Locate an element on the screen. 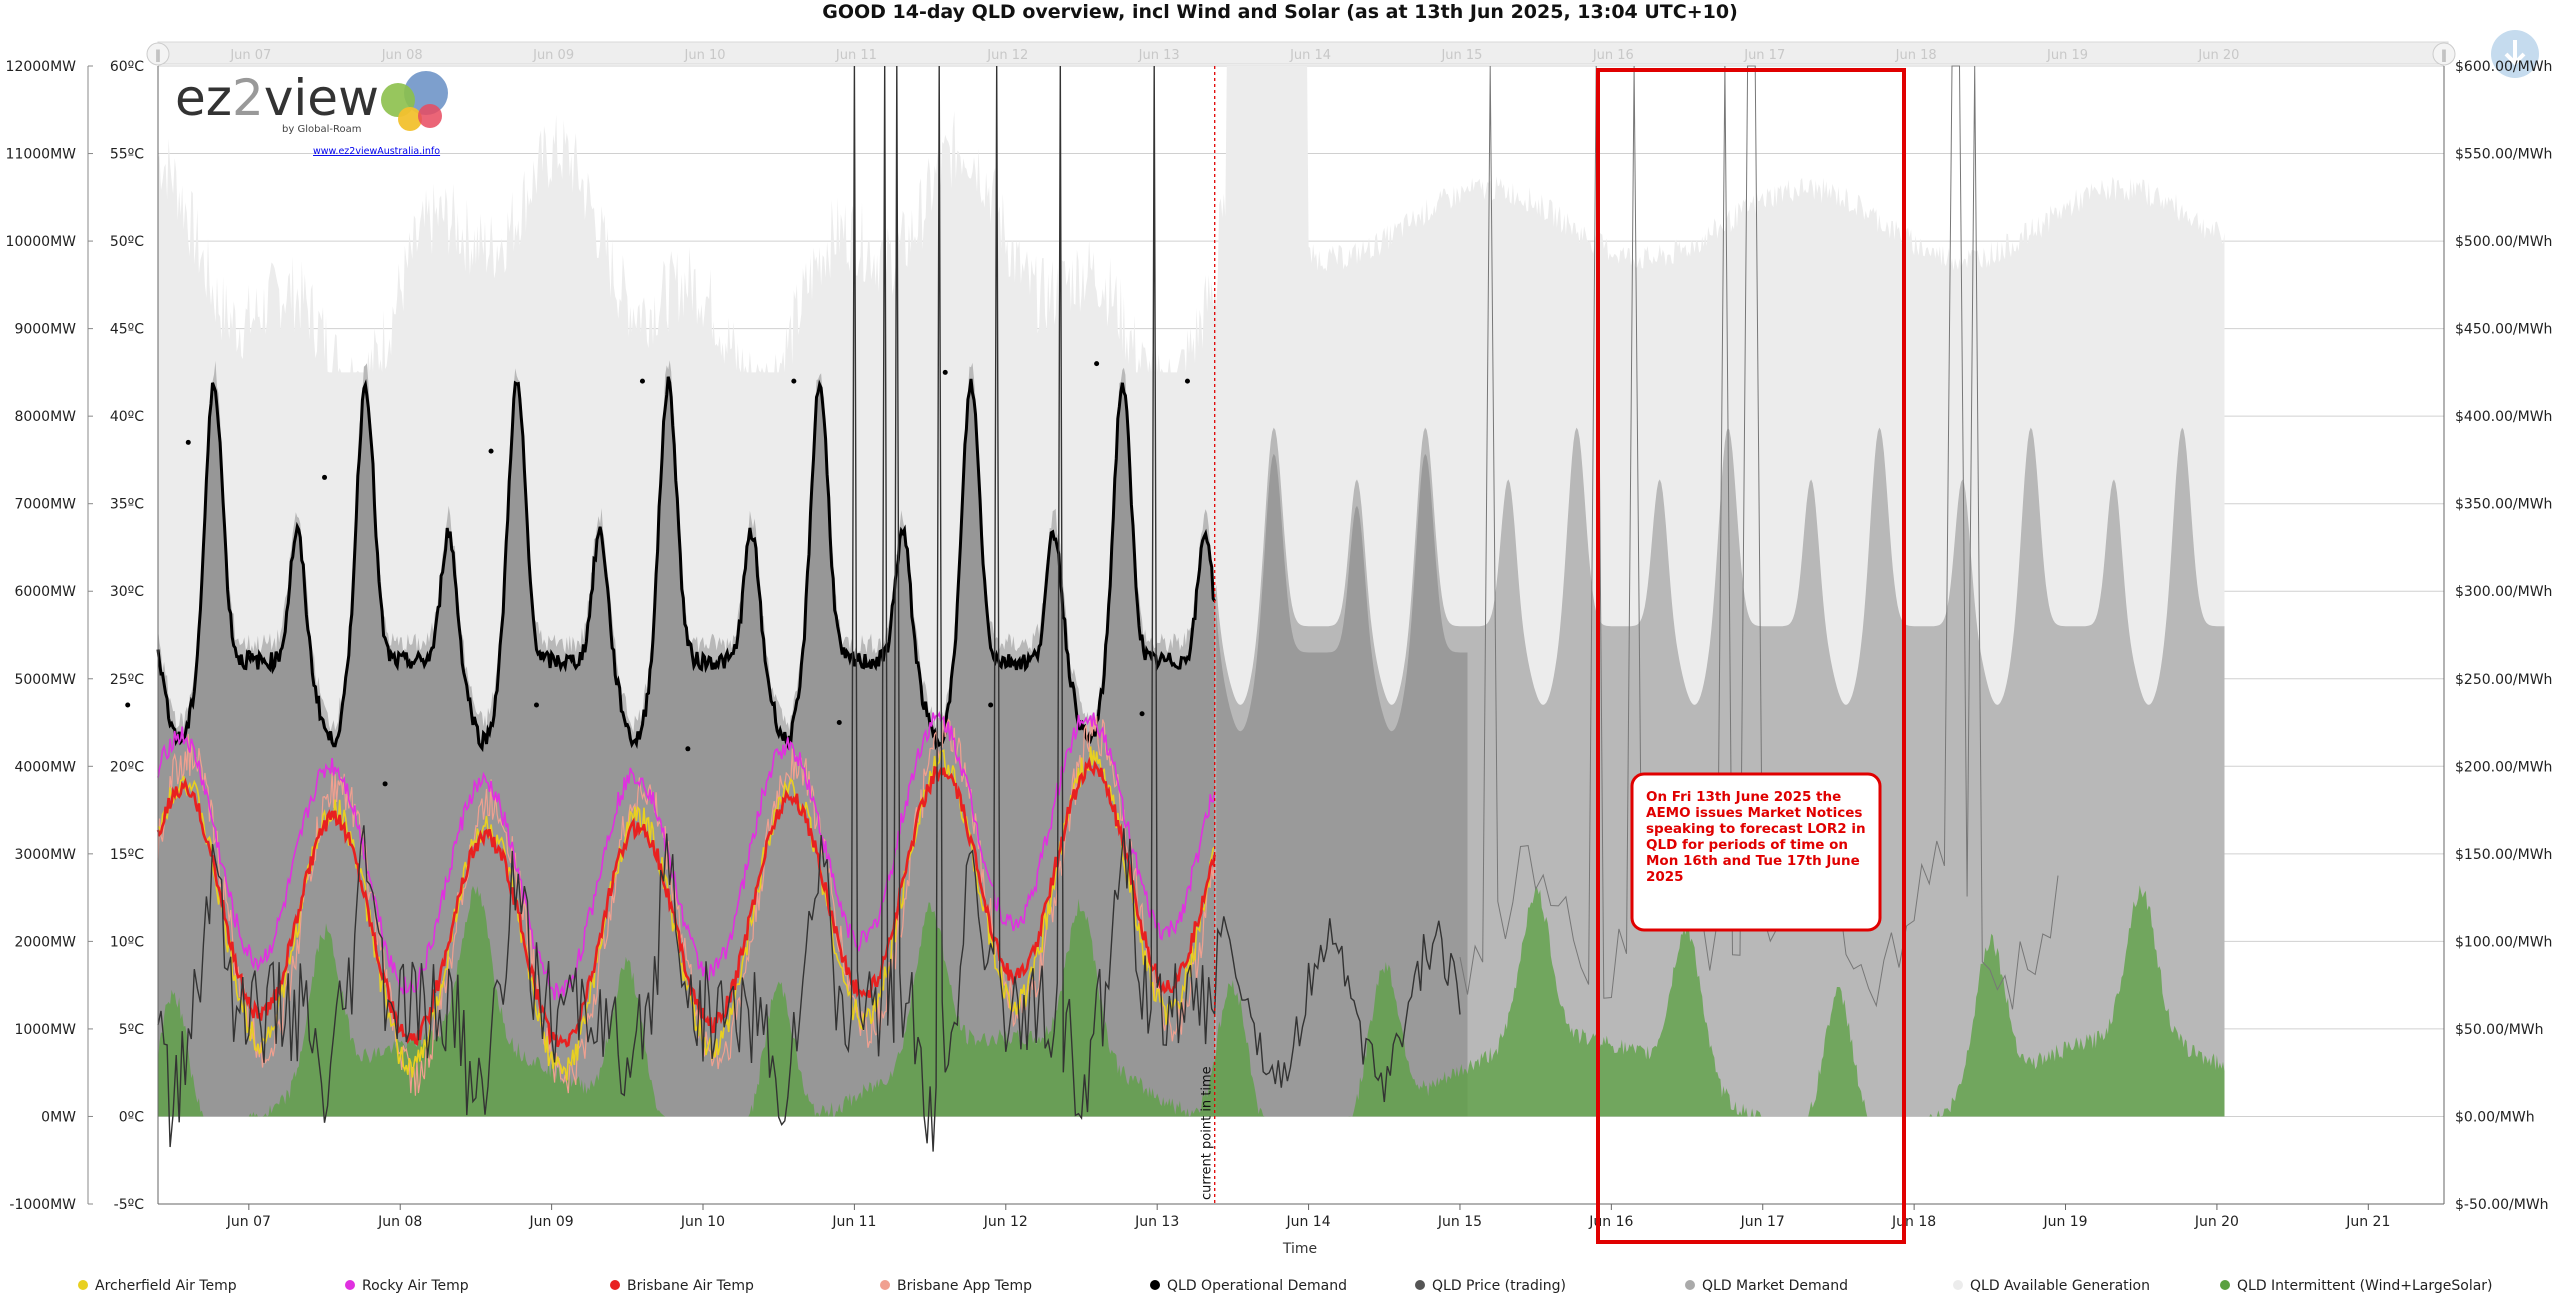  navigator-tick-label: Jun 08 is located at coordinates (402, 55).